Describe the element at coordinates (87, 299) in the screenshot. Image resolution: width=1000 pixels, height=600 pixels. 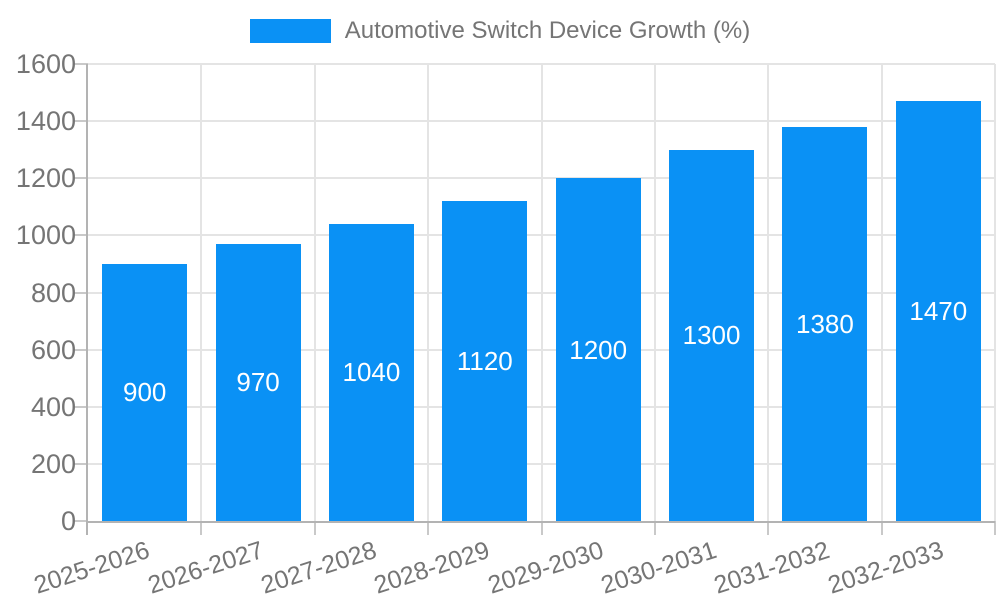
I see `y-axis-line` at that location.